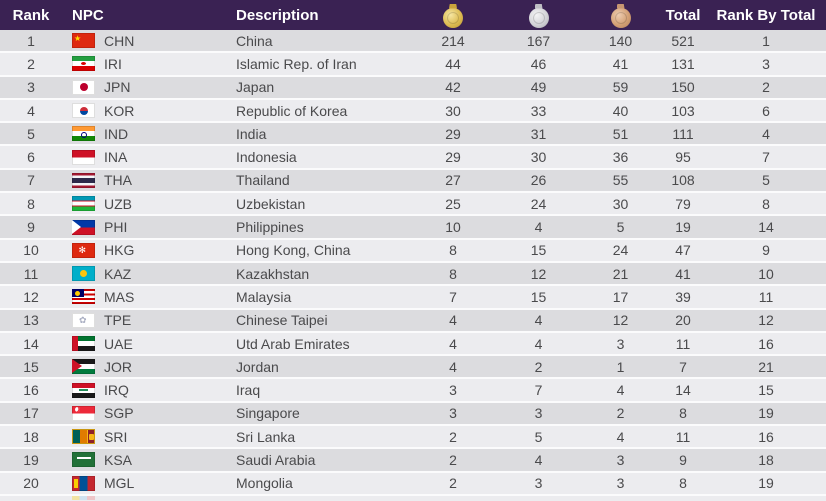 Image resolution: width=826 pixels, height=501 pixels. Describe the element at coordinates (146, 389) in the screenshot. I see `npc-cell: IRQ` at that location.